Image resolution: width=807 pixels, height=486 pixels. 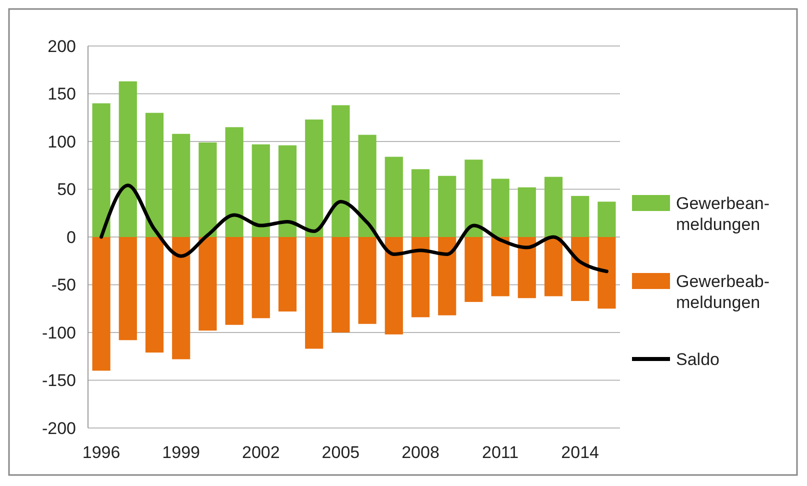 I want to click on y-tick-label: -100, so click(x=59, y=332).